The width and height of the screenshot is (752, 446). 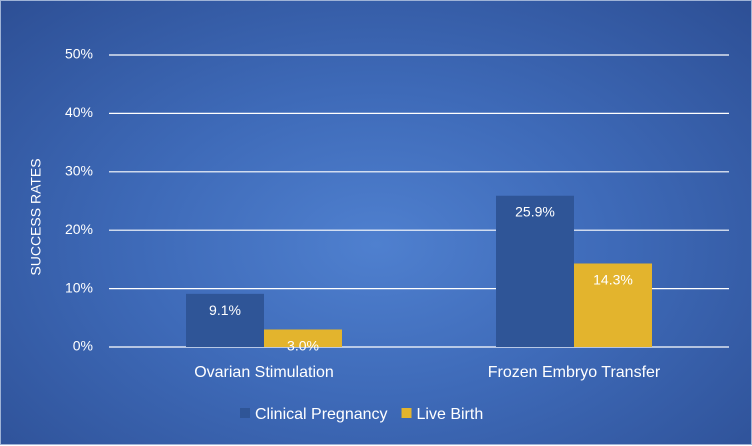 I want to click on y-tick-label: 10%, so click(x=79, y=287).